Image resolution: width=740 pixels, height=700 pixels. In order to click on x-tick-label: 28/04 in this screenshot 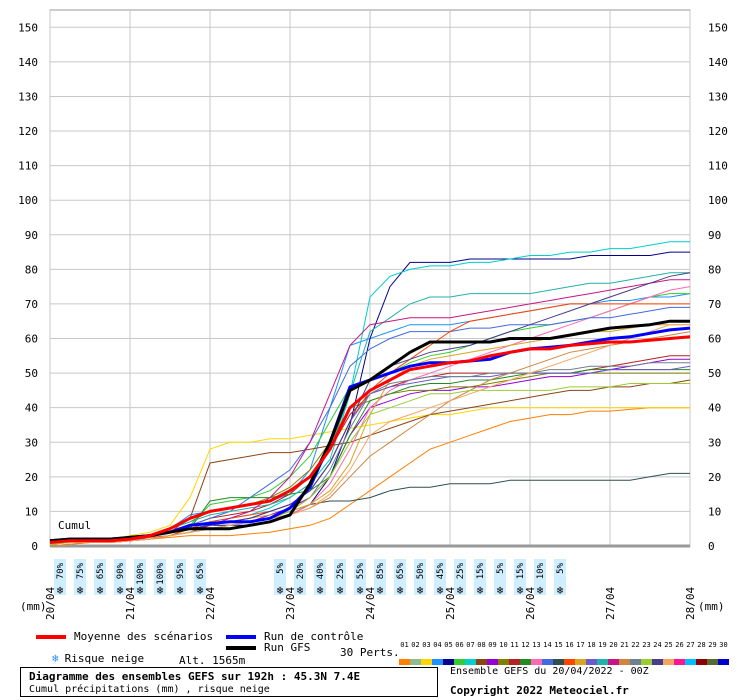, I will do `click(690, 603)`.